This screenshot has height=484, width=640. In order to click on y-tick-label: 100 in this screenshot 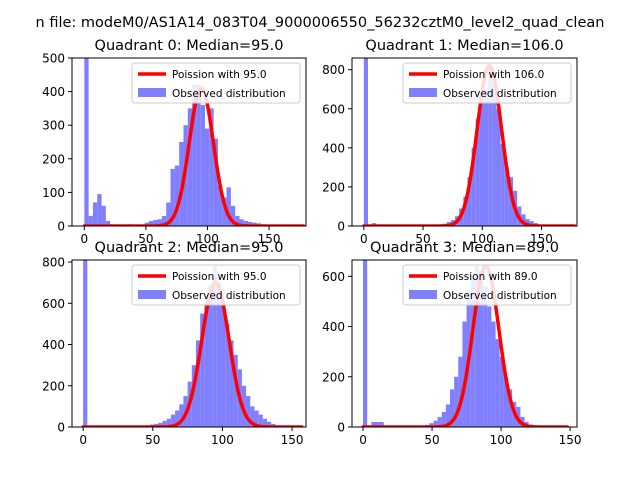, I will do `click(53, 193)`.